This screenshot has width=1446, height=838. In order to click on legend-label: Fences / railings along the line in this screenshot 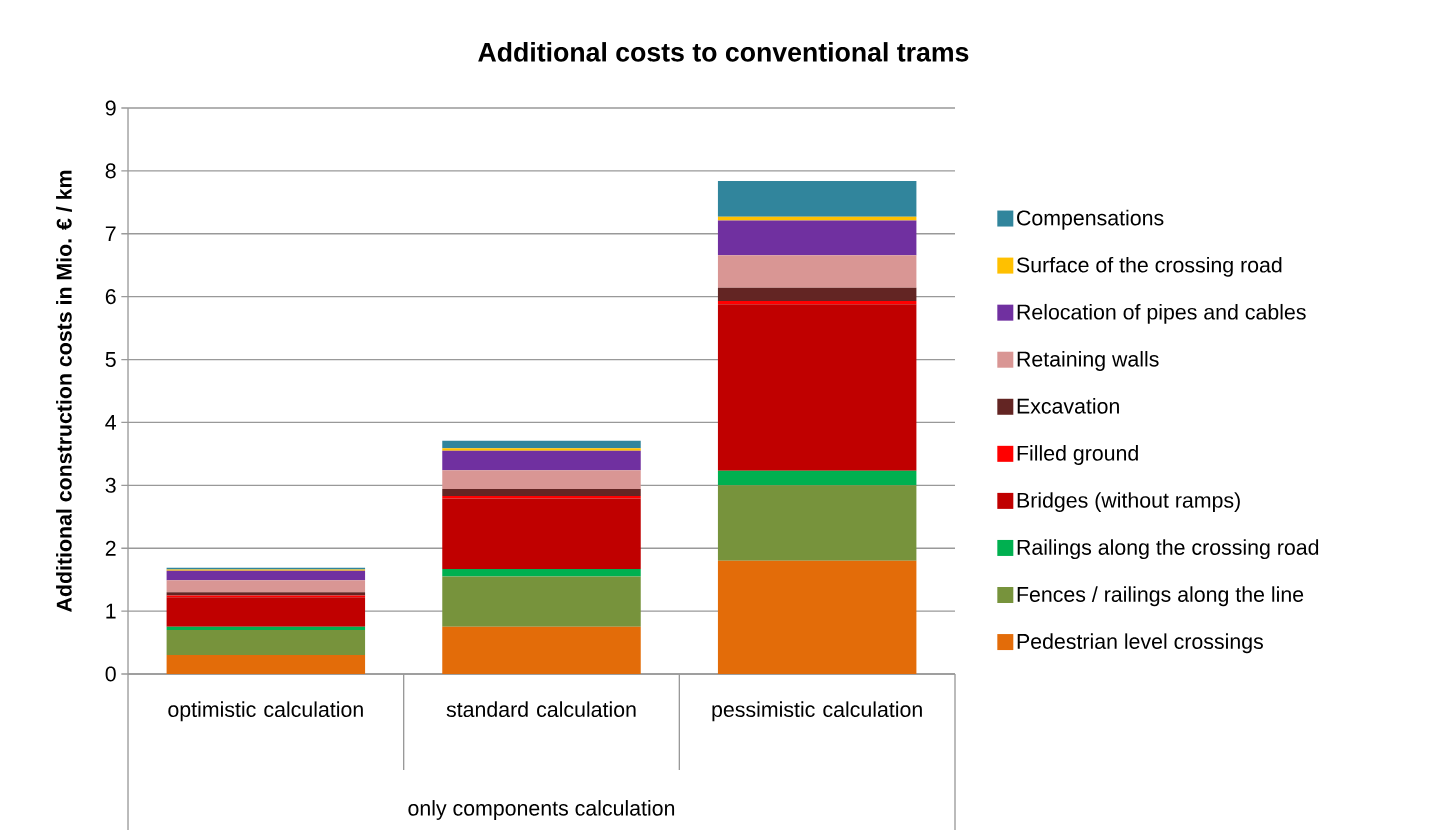, I will do `click(1160, 596)`.